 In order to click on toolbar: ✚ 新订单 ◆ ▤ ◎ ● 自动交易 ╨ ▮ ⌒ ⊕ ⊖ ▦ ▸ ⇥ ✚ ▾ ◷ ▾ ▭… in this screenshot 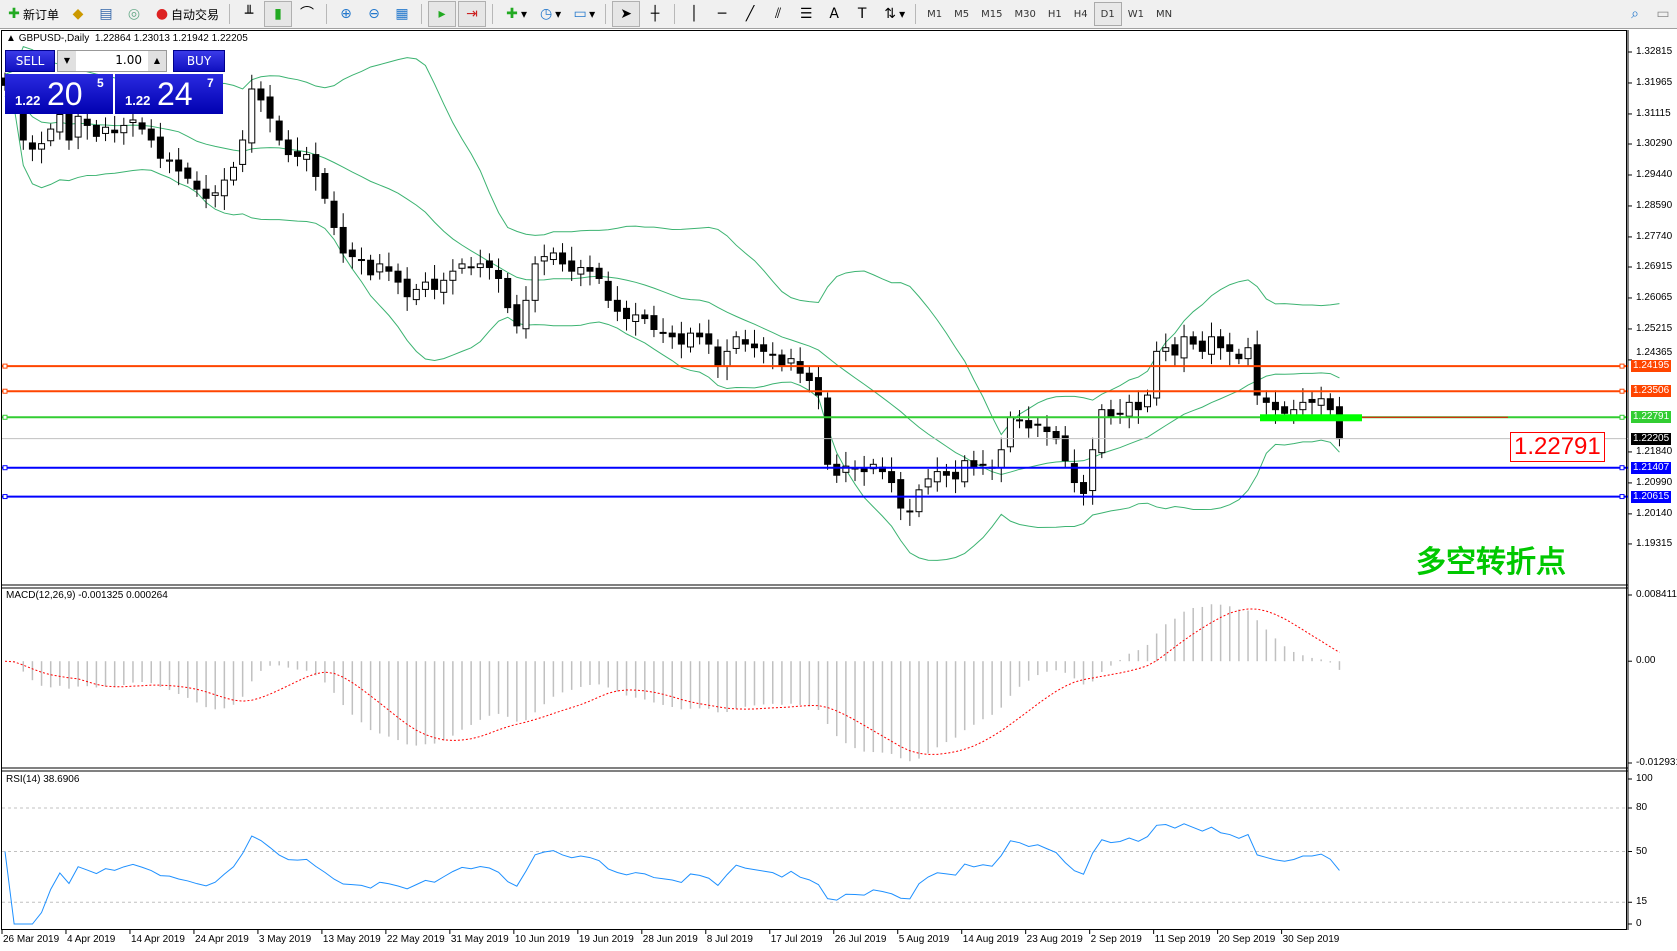, I will do `click(838, 14)`.